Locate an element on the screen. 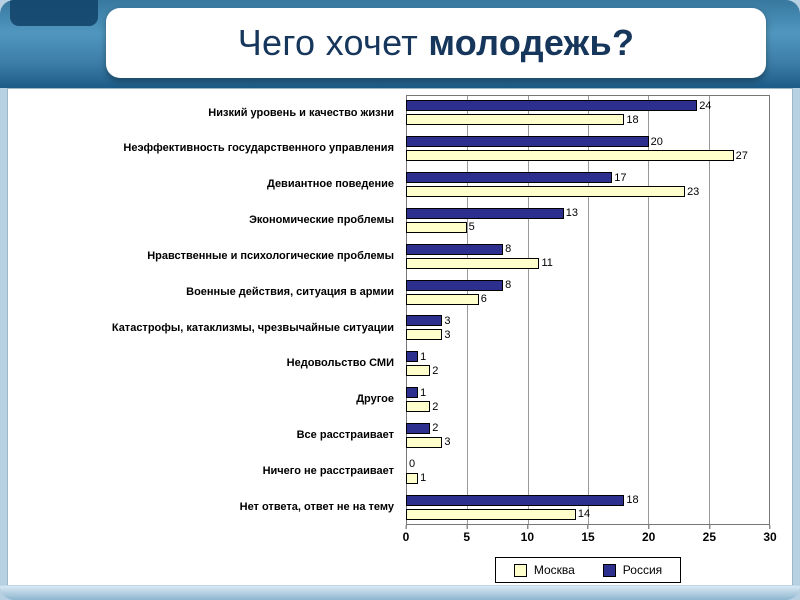  x-axis-tick: 0 is located at coordinates (406, 534).